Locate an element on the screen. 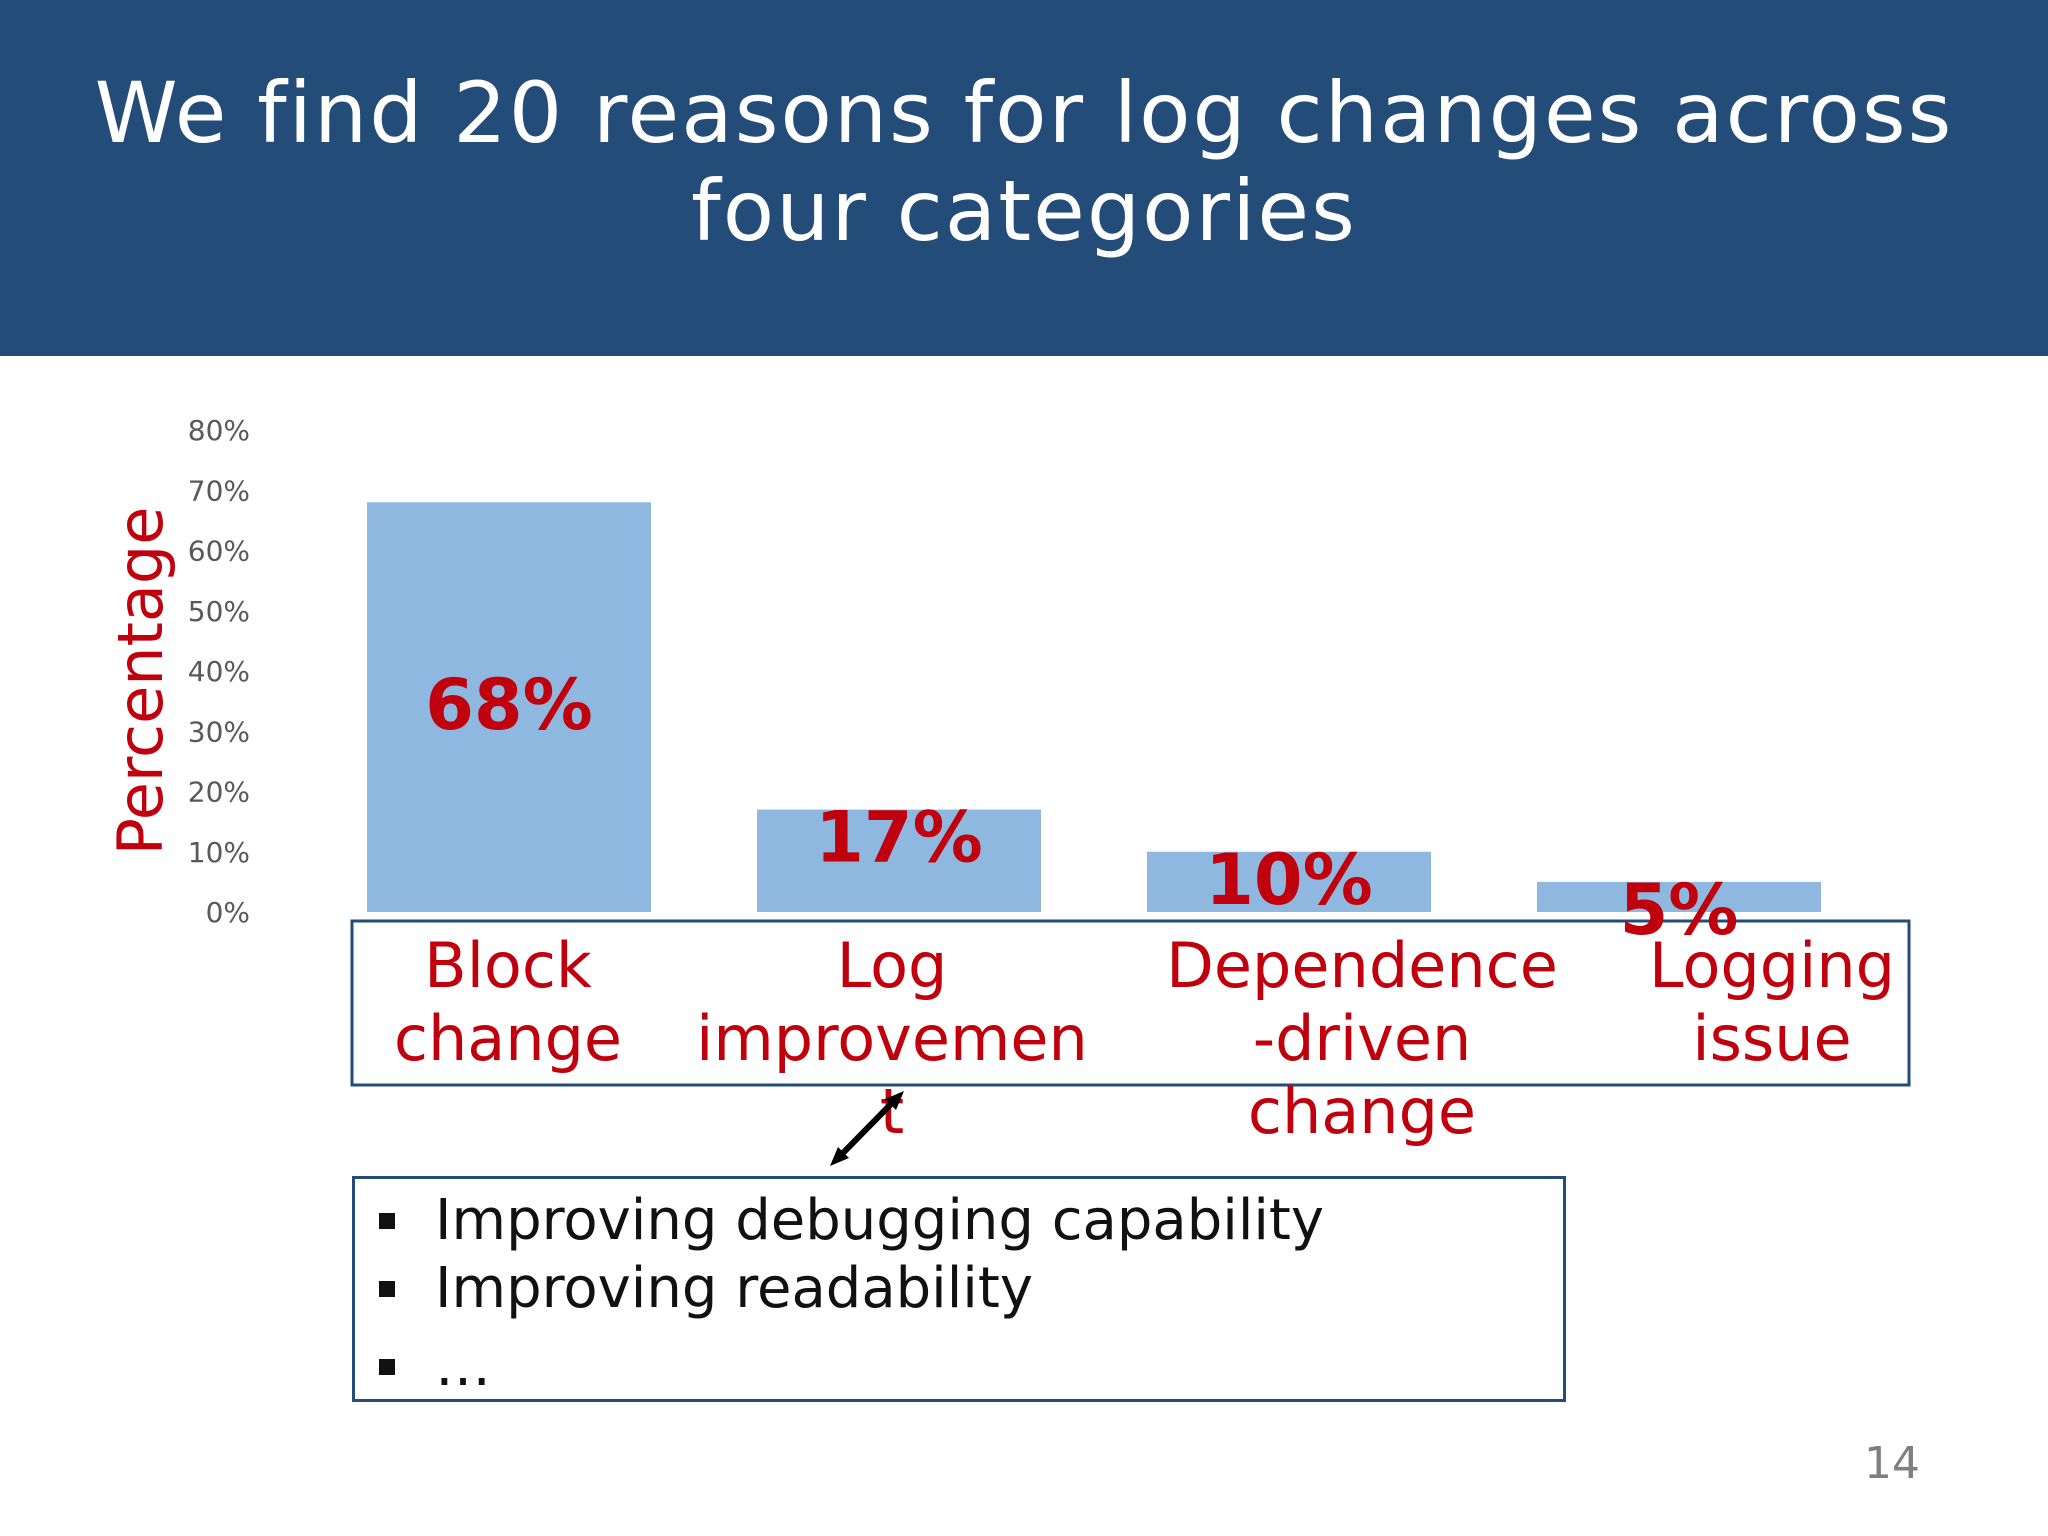  bar-value-label: 10% is located at coordinates (1289, 880).